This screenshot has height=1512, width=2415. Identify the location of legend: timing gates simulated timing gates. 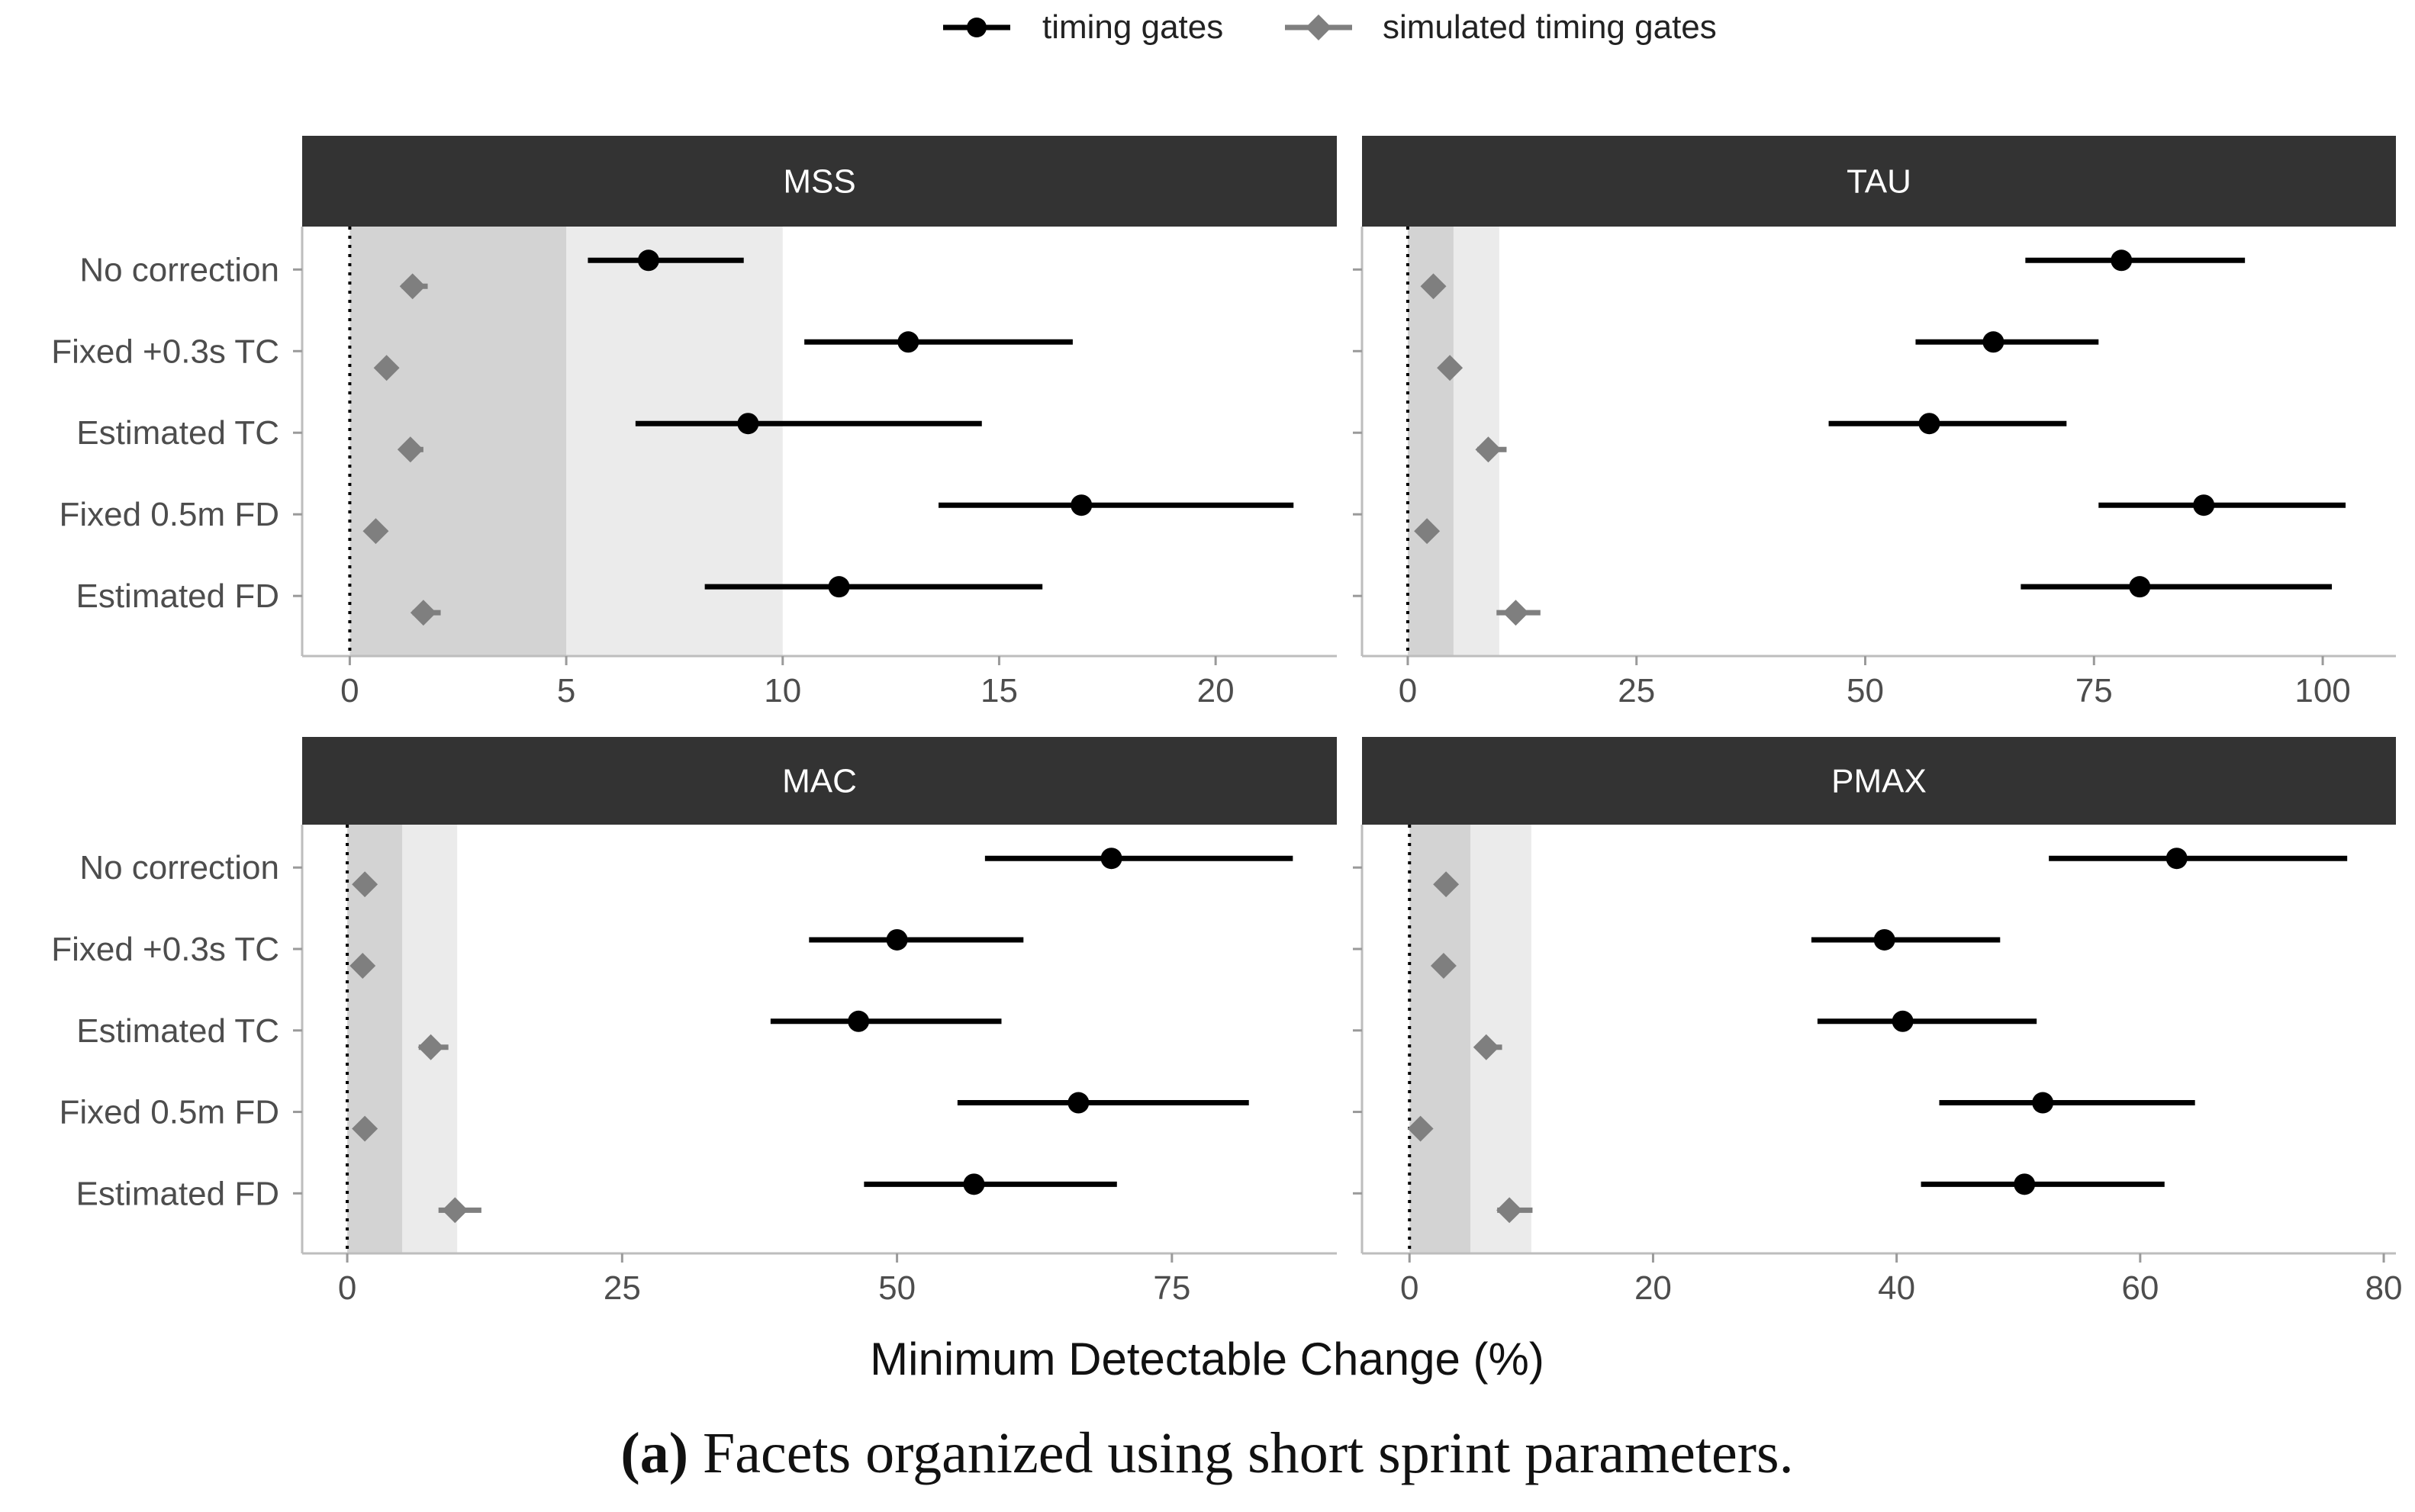
(1330, 27).